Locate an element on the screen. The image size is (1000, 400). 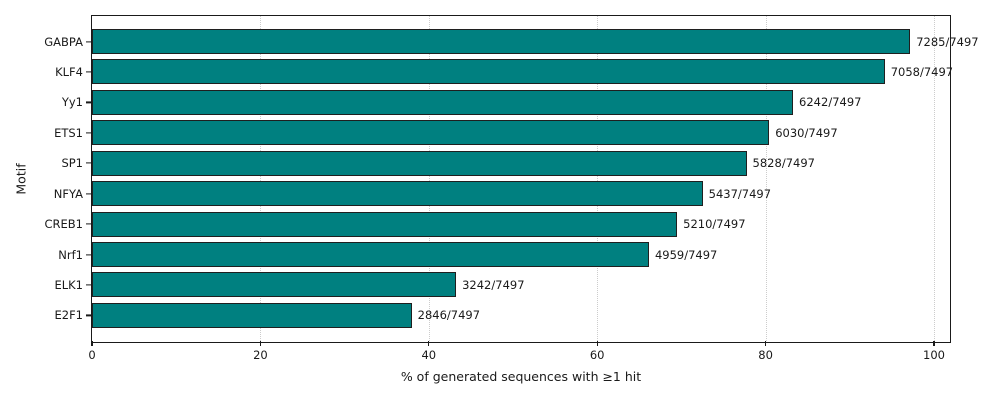
x-tick-label: 80 is located at coordinates (765, 355).